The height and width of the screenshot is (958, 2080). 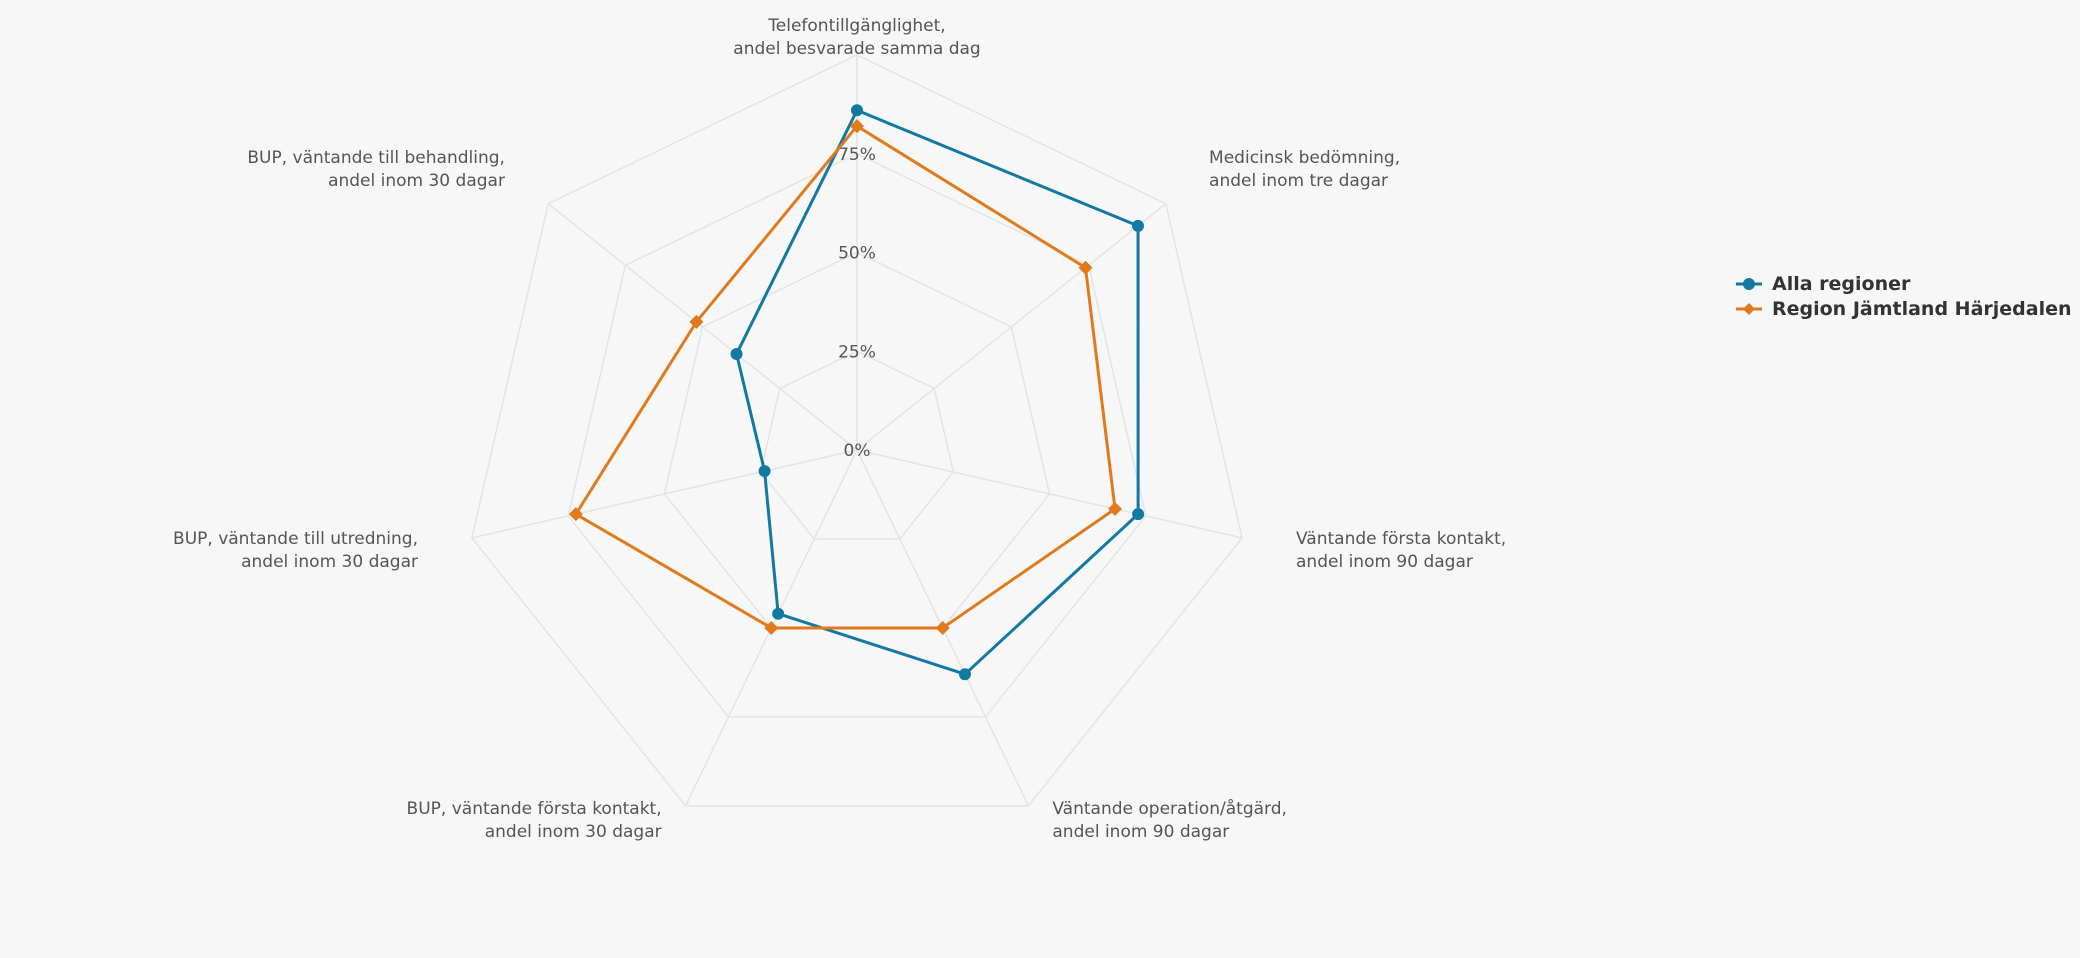 What do you see at coordinates (295, 539) in the screenshot?
I see `category-label-line: BUP, väntande till utredning,` at bounding box center [295, 539].